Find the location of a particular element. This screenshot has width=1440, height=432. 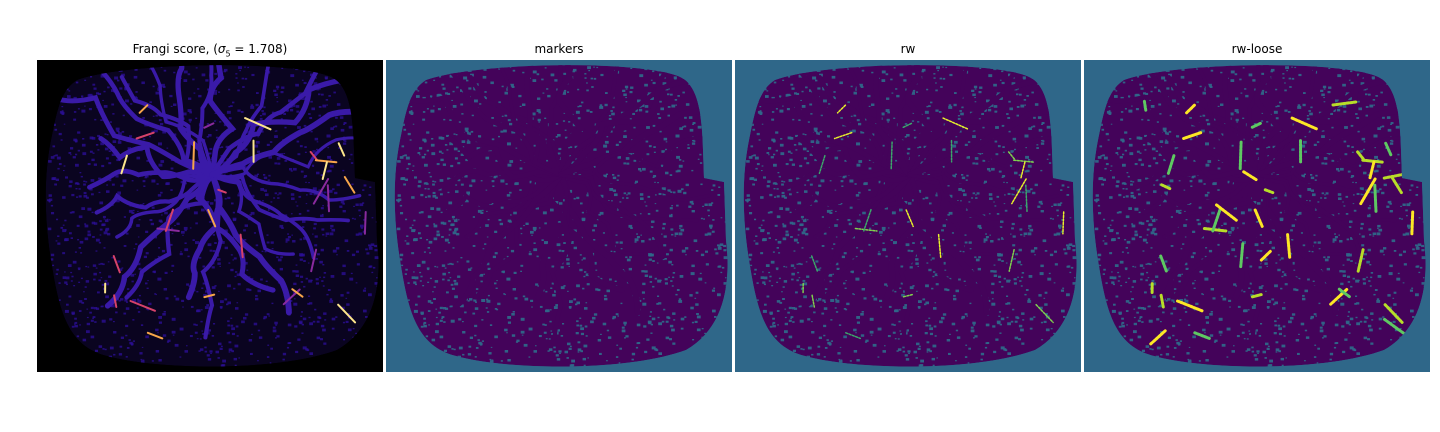

panel-title-frangi: Frangi score, (σ5 = 1.708) is located at coordinates (210, 50).